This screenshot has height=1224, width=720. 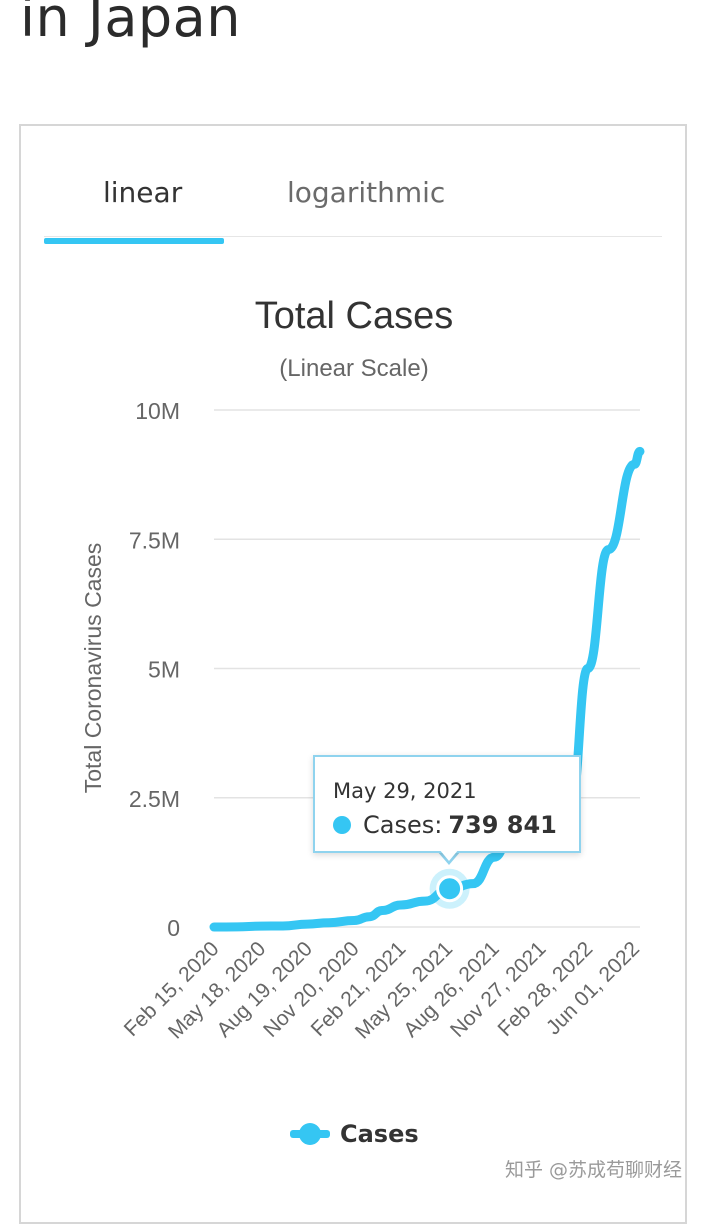 I want to click on legend-label: Cases, so click(x=379, y=1134).